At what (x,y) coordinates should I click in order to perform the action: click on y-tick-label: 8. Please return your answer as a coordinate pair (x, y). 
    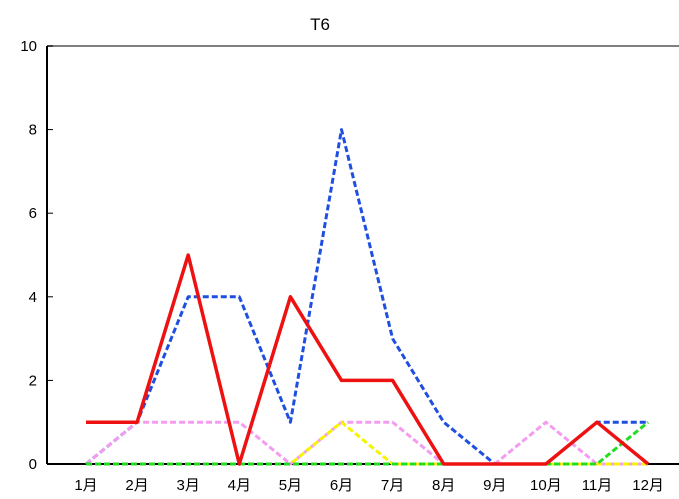
    Looking at the image, I should click on (33, 130).